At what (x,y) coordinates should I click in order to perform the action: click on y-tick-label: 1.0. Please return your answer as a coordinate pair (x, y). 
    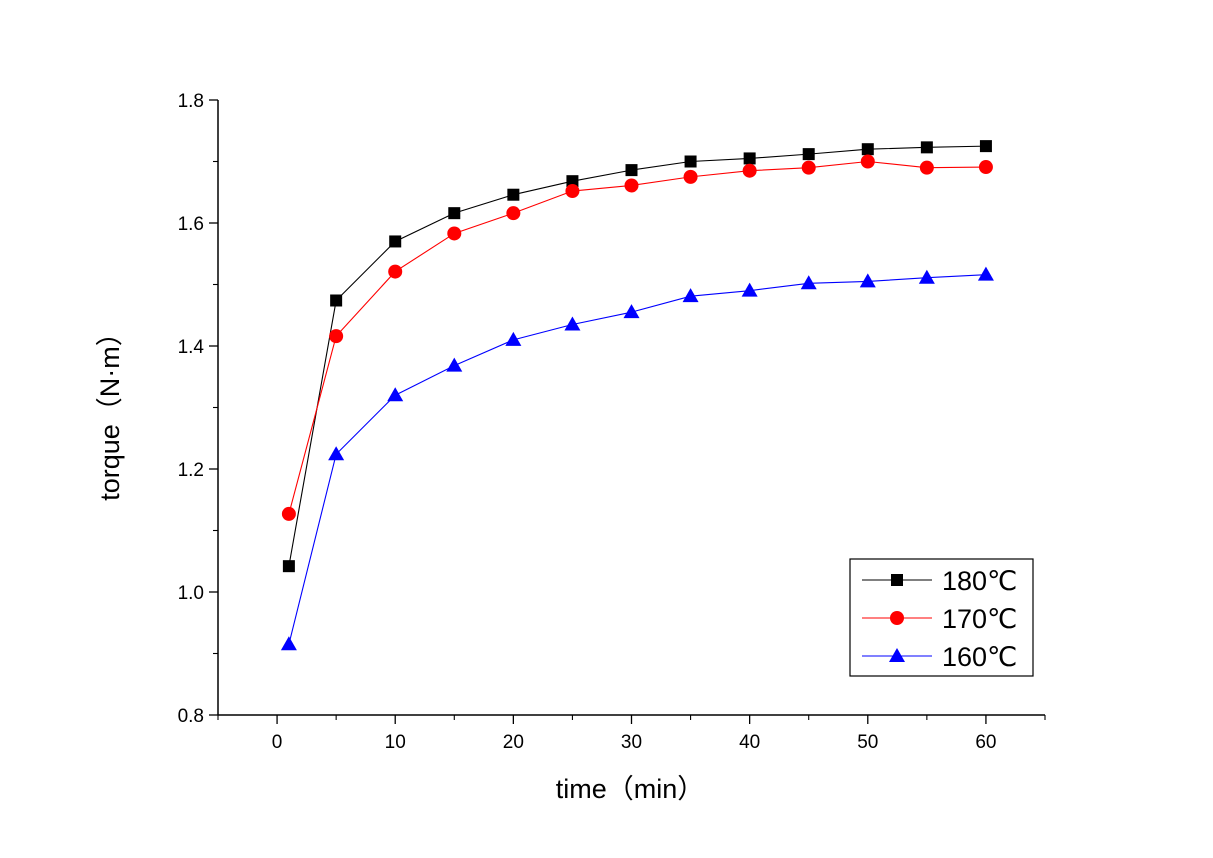
    Looking at the image, I should click on (191, 593).